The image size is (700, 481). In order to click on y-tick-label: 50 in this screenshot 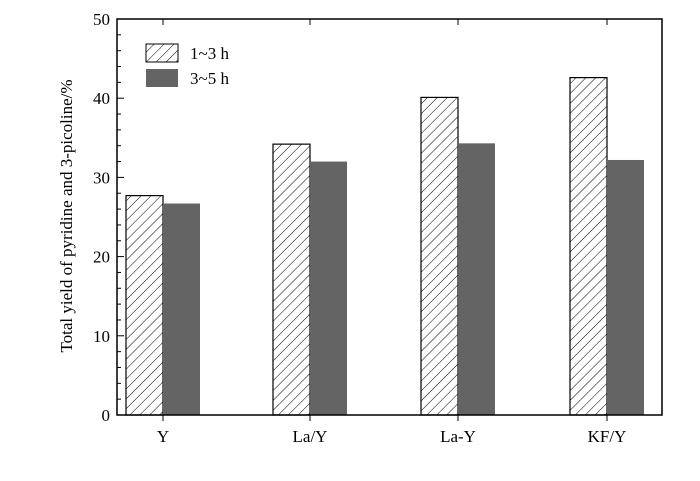, I will do `click(101, 19)`.